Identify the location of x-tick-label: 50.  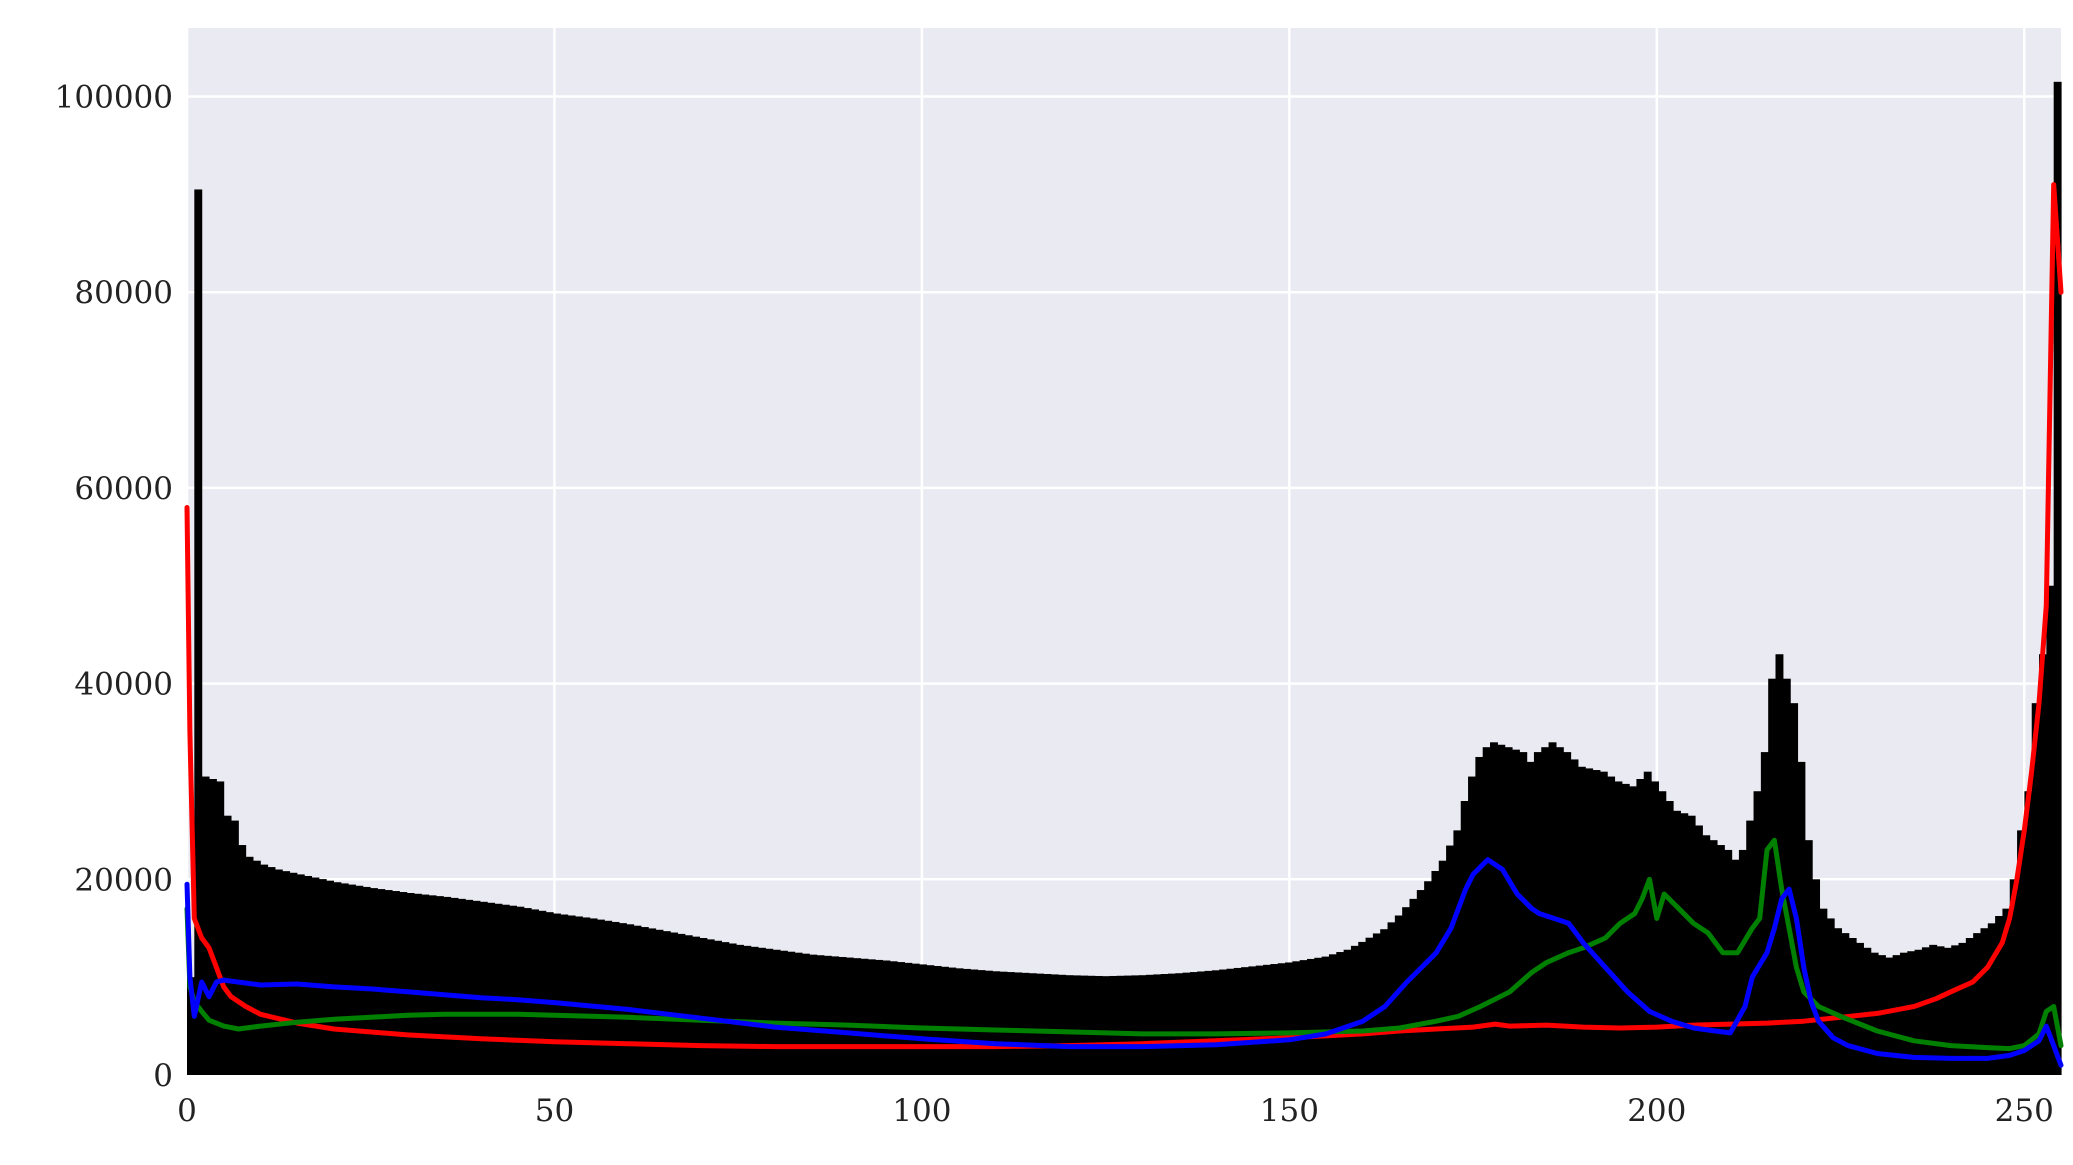
(554, 1111).